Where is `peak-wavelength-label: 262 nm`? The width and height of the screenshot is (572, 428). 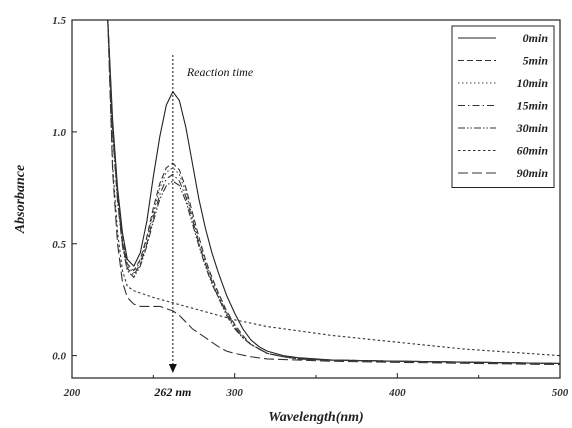
peak-wavelength-label: 262 nm is located at coordinates (172, 392).